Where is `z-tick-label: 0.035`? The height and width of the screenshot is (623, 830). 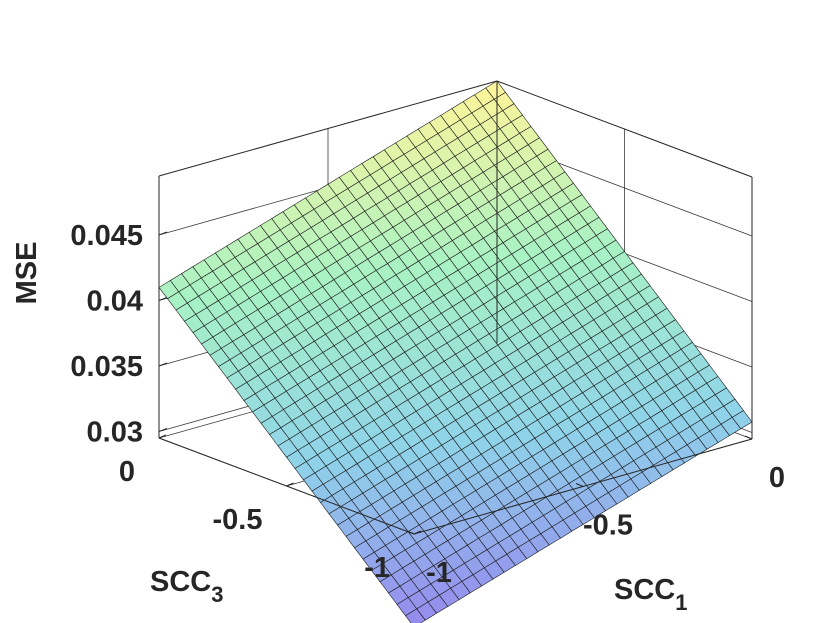 z-tick-label: 0.035 is located at coordinates (106, 367).